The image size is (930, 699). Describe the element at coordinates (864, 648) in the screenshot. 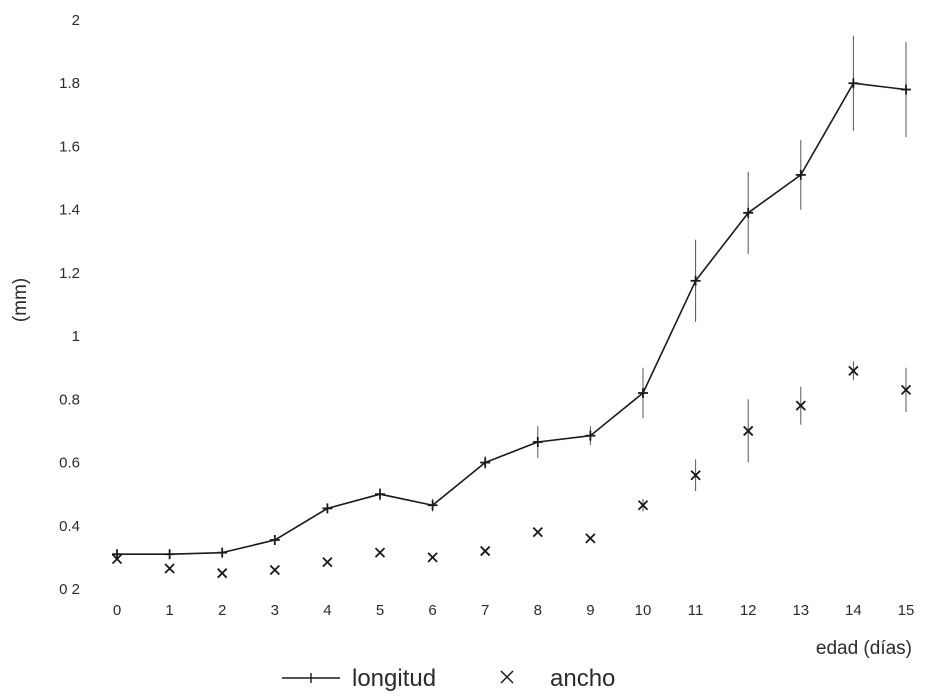

I see `x-axis-label: edad (días)` at that location.